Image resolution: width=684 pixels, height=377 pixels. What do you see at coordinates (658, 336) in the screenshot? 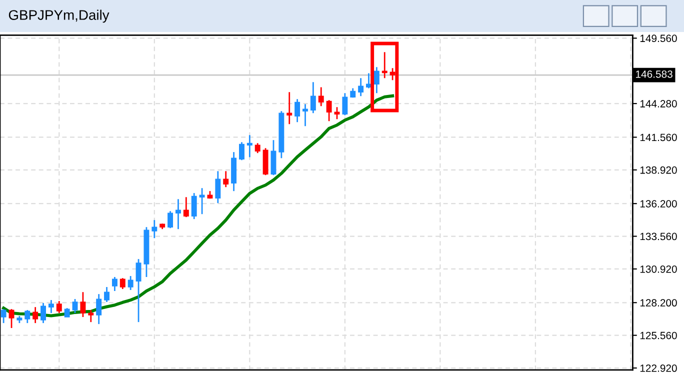
I see `y-tick-label: 125.560` at bounding box center [658, 336].